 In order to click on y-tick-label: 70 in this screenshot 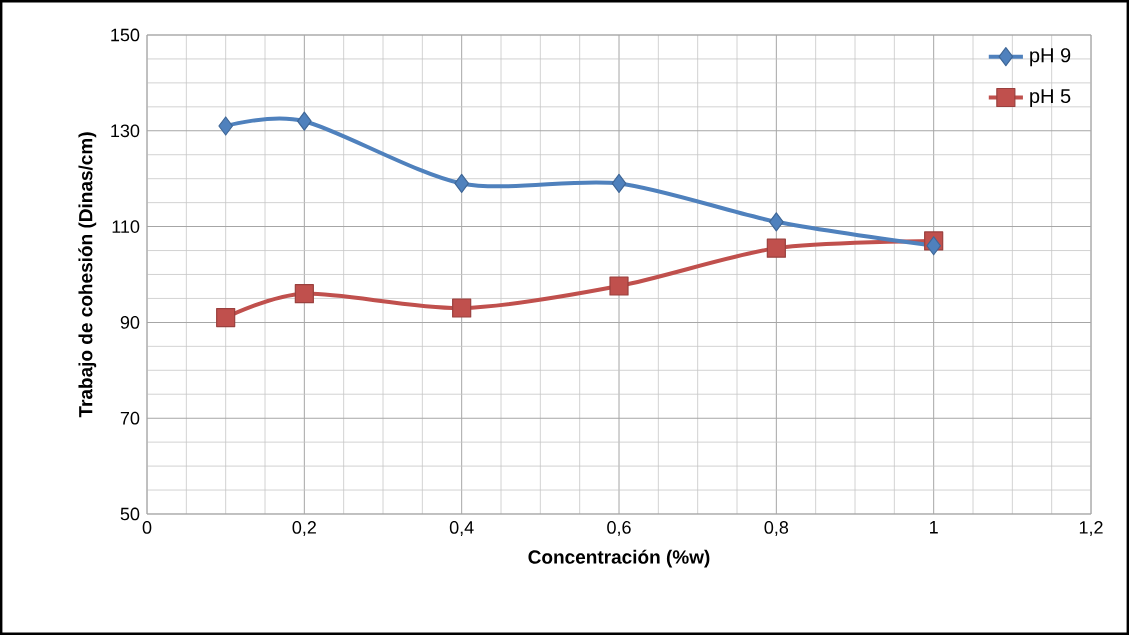, I will do `click(130, 418)`.